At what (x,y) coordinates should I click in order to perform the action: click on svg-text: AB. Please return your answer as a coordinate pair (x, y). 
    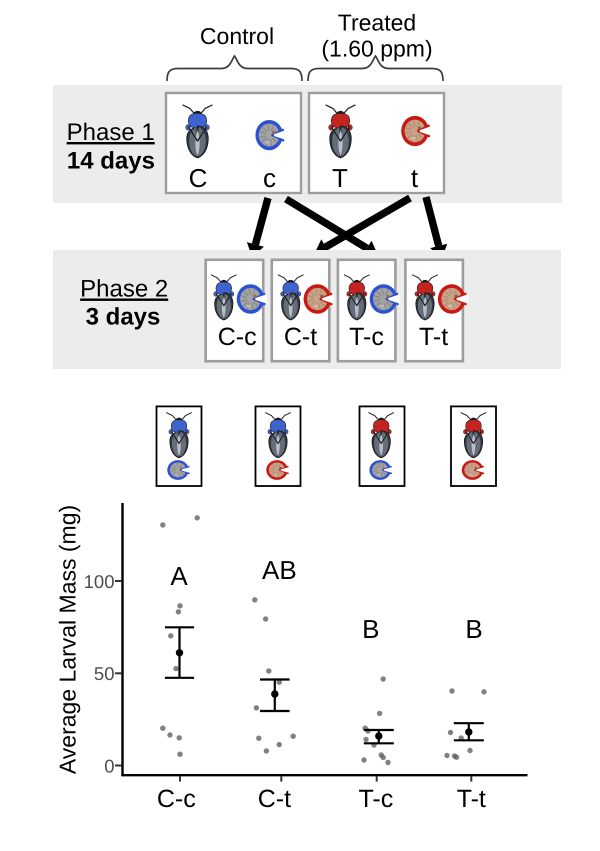
    Looking at the image, I should click on (279, 570).